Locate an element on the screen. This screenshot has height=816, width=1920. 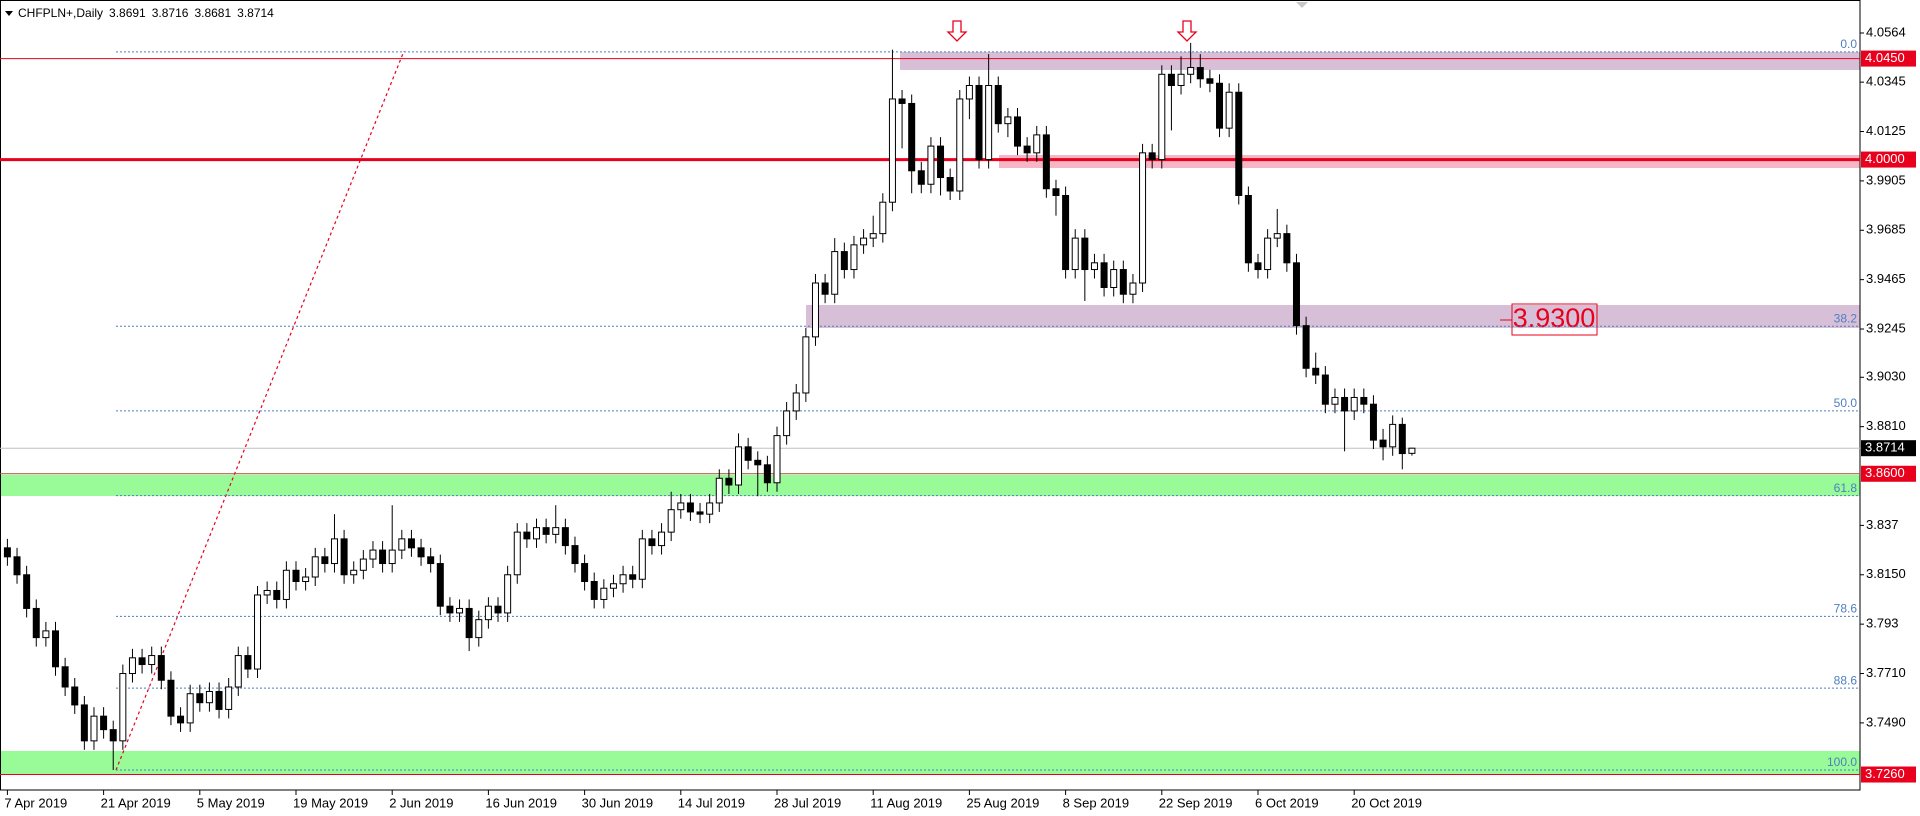
resistance-zone is located at coordinates (1380, 61).